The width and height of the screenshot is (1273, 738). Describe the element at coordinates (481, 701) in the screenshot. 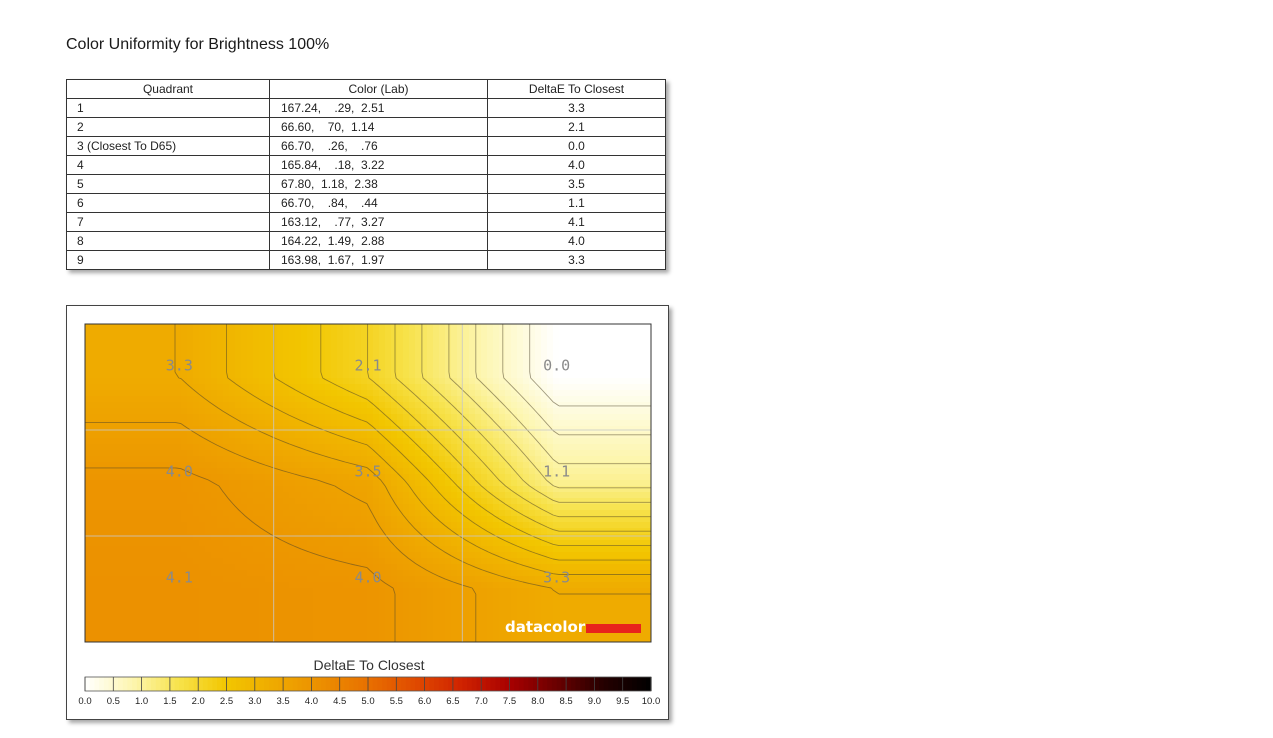

I see `colorbar-tick-label: 7.0` at that location.